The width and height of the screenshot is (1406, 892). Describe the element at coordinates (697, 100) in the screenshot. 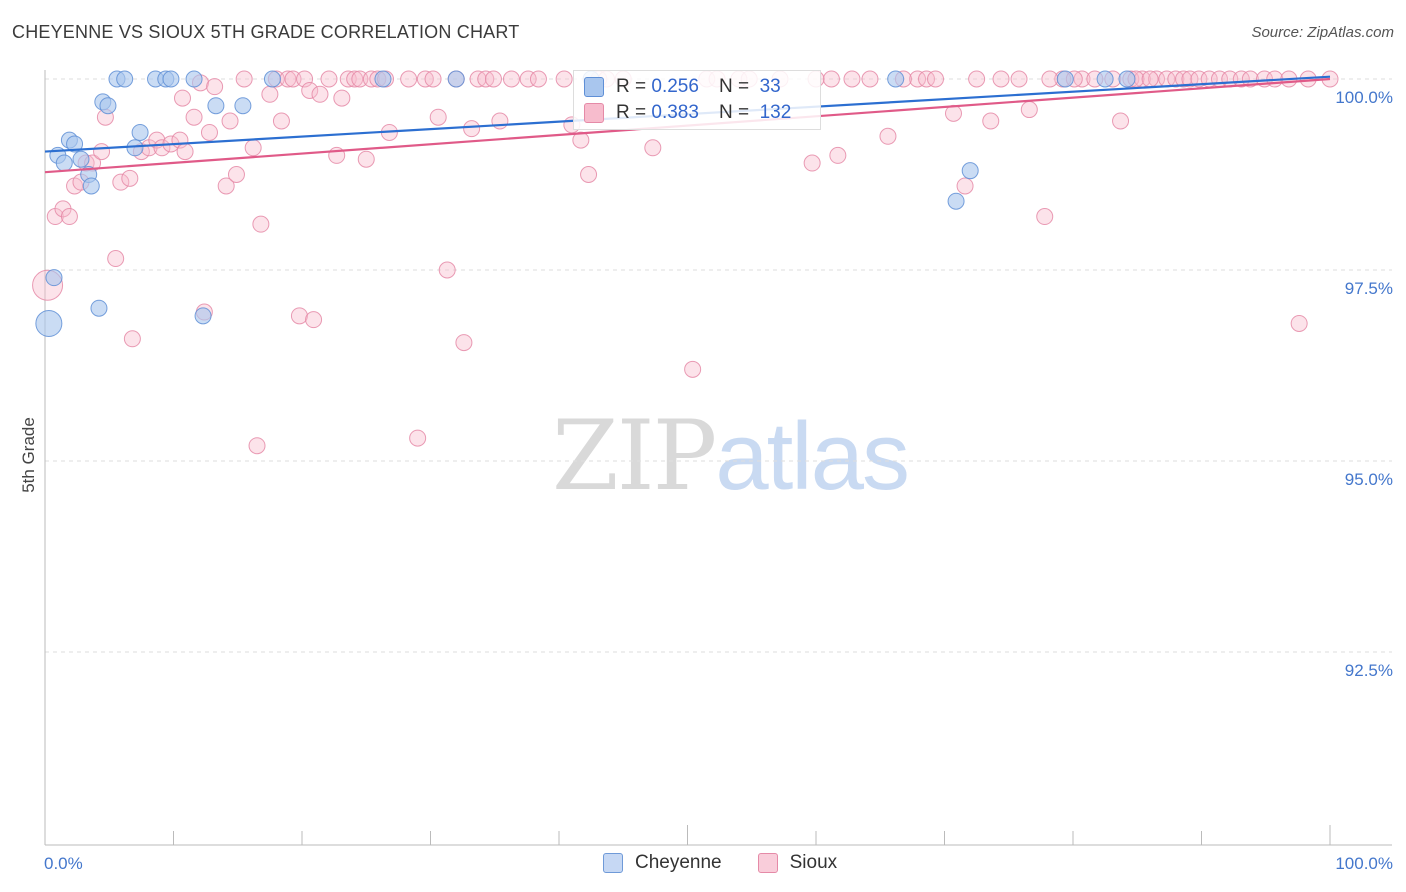

I see `stats-legend: R = 0.256 N = 33 R = 0.383 N = 132` at that location.